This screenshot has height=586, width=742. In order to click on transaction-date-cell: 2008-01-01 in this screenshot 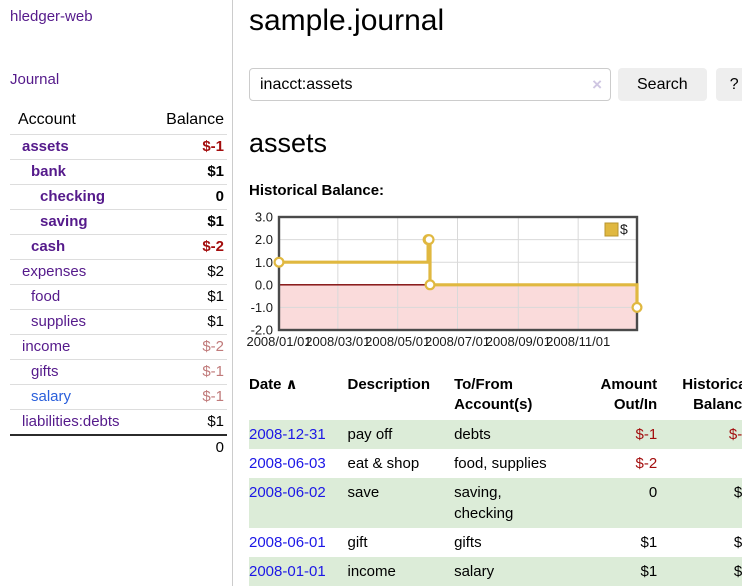, I will do `click(298, 571)`.